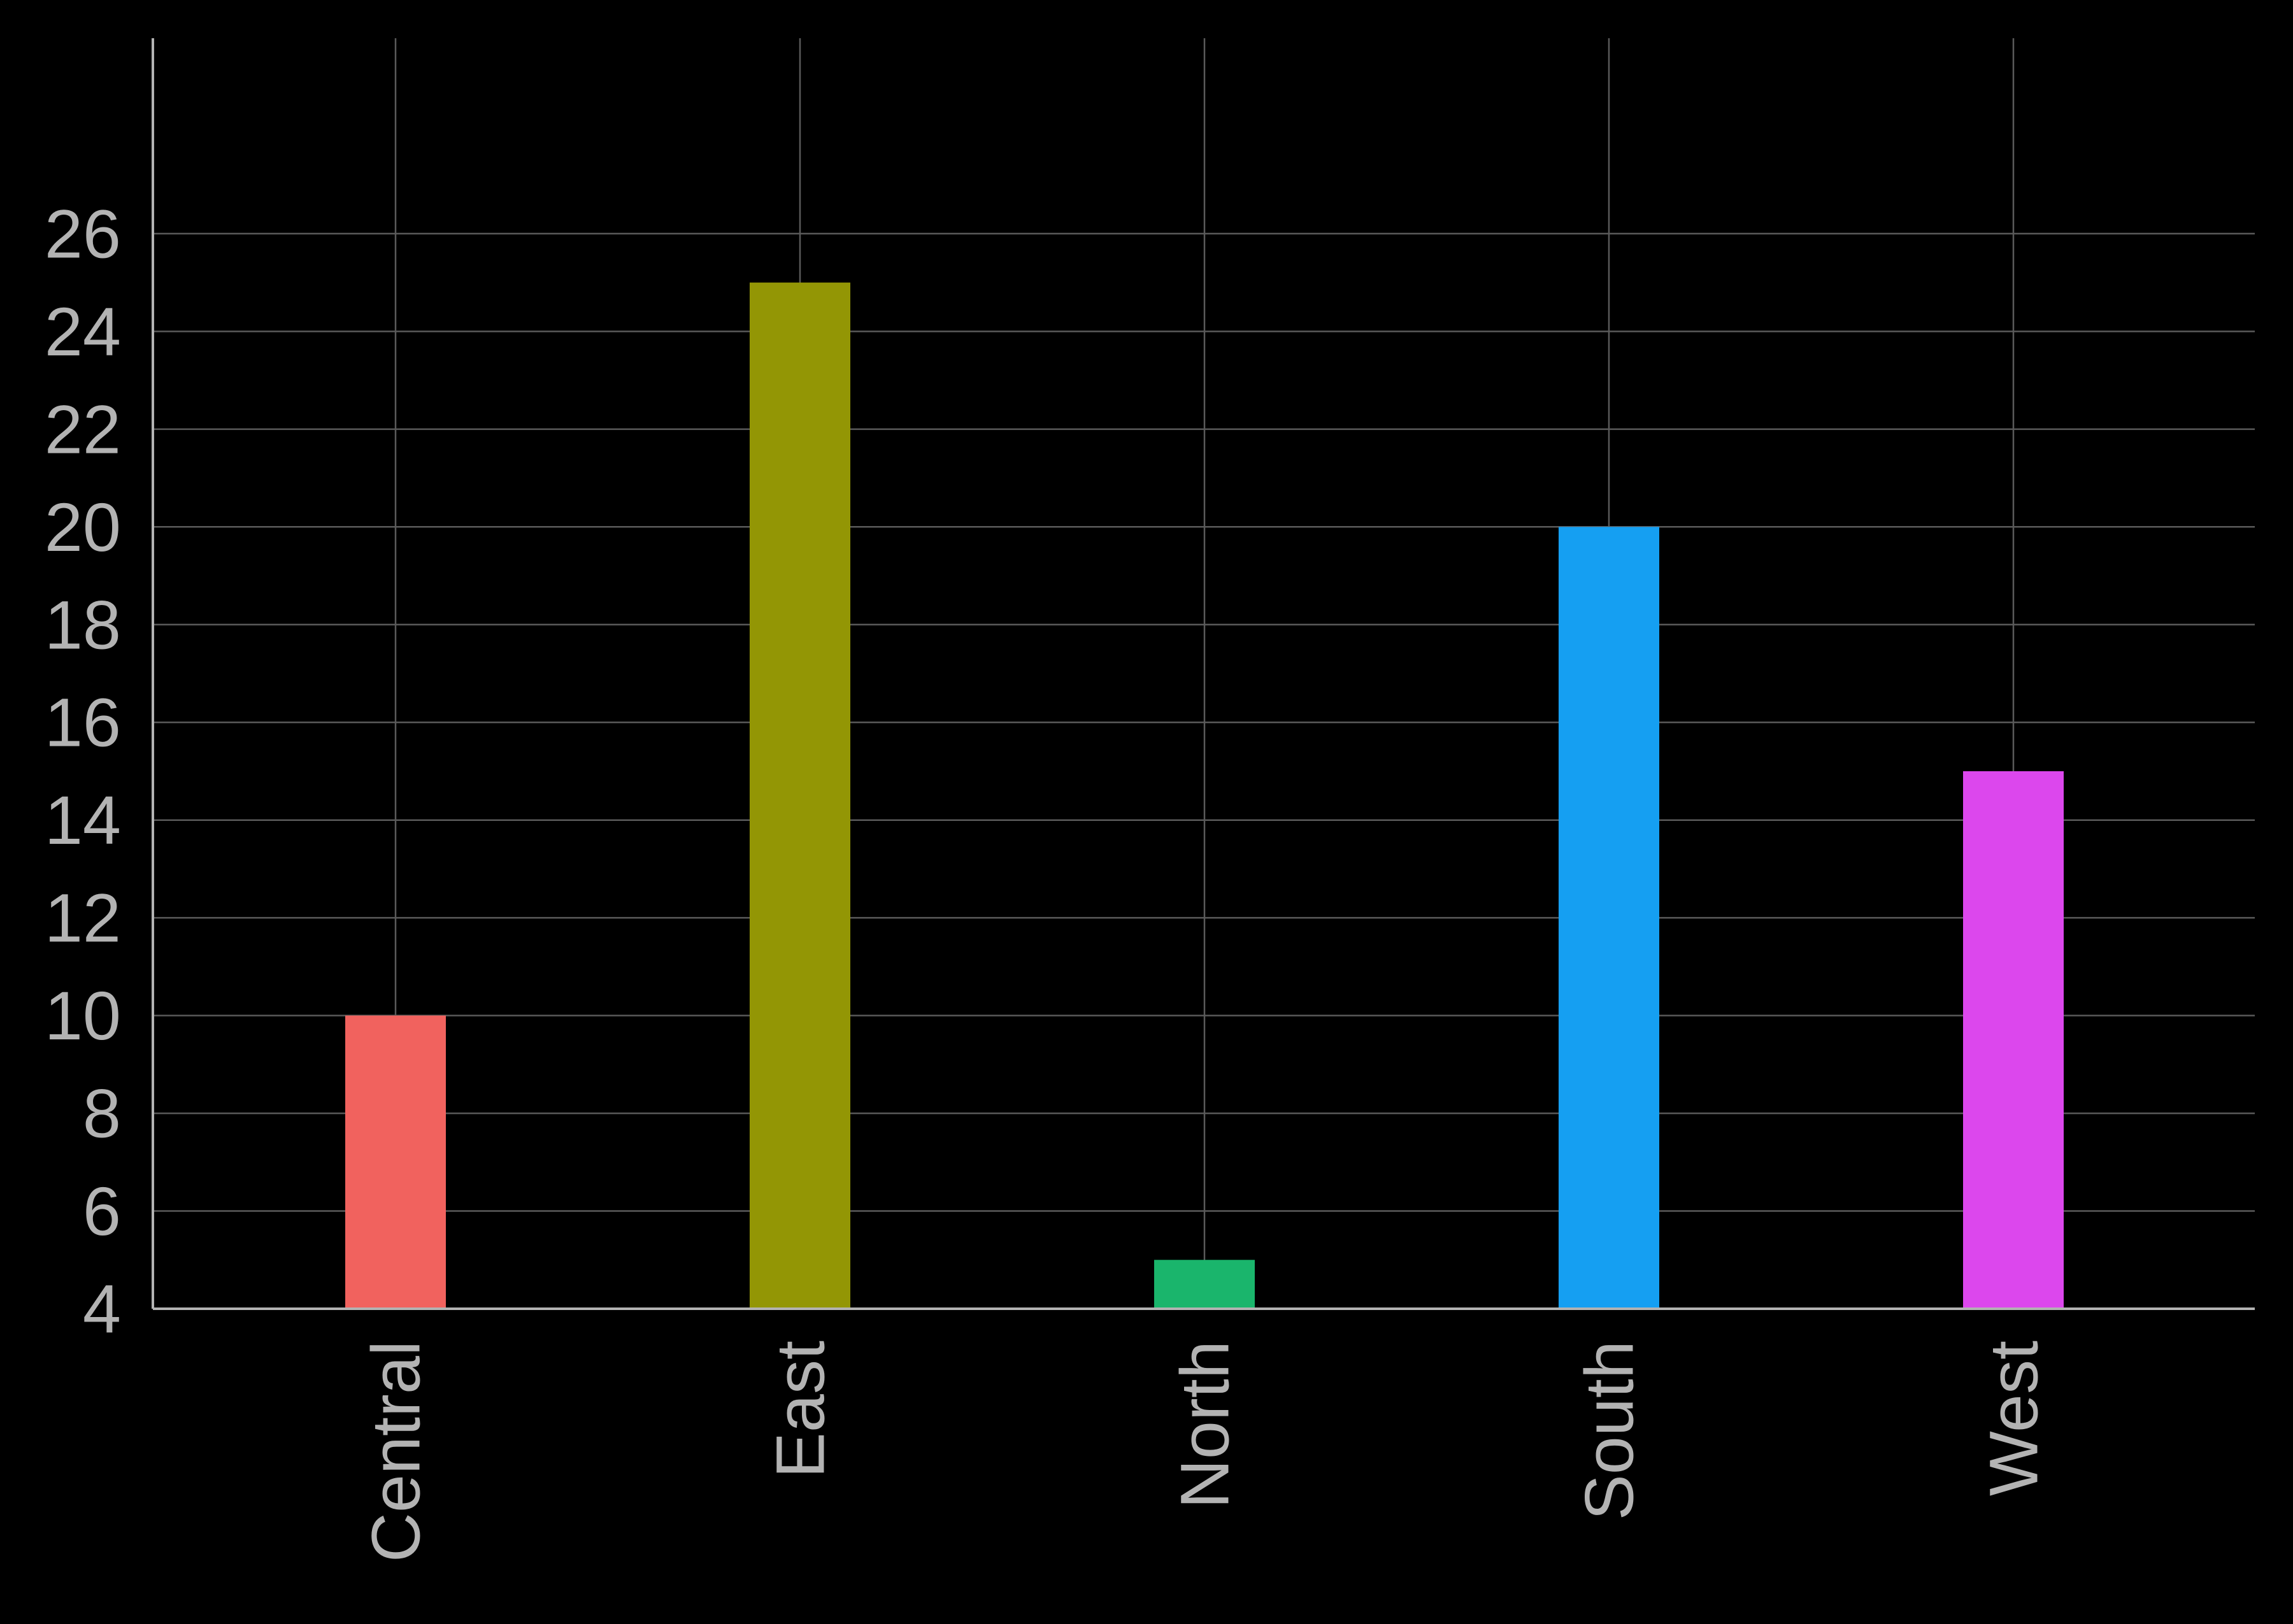 Image resolution: width=2293 pixels, height=1624 pixels. What do you see at coordinates (83, 428) in the screenshot?
I see `y-tick-label: 22` at bounding box center [83, 428].